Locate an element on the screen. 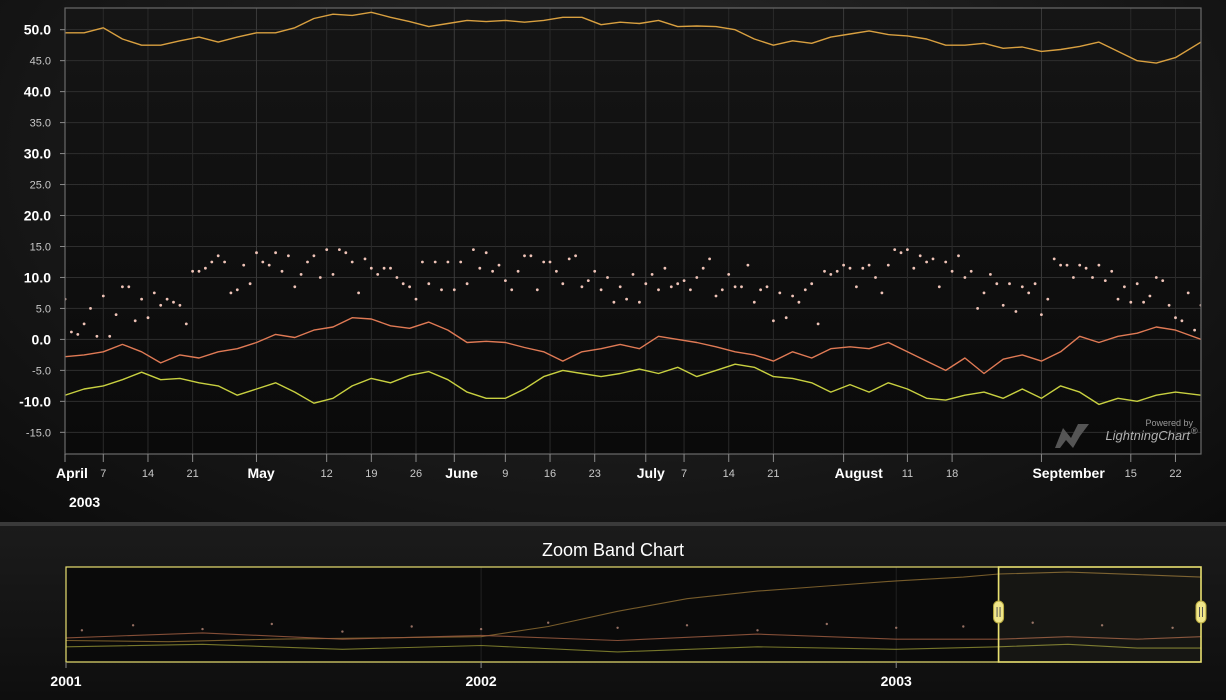 Image resolution: width=1226 pixels, height=700 pixels. logo-powered-by: Powered by is located at coordinates (1169, 423).